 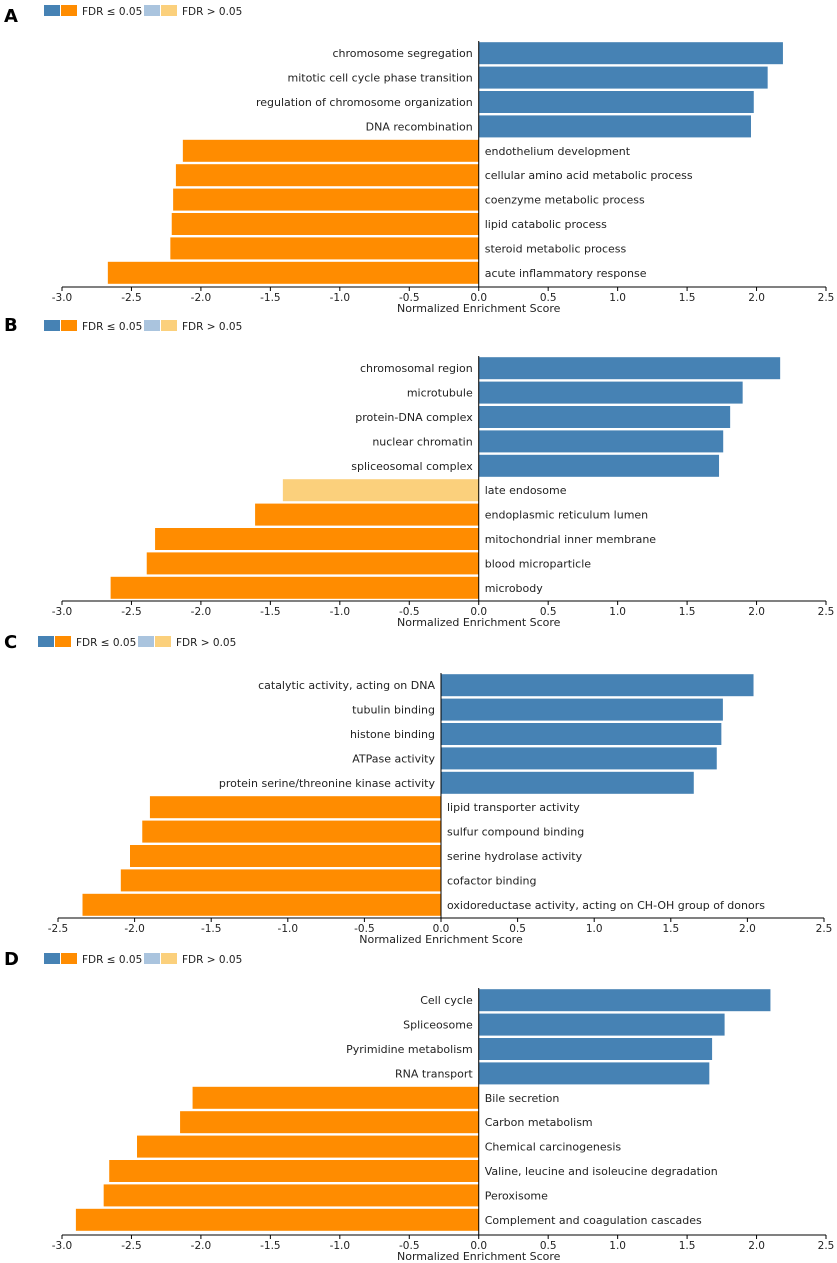 What do you see at coordinates (392, 734) in the screenshot?
I see `bar-label: histone binding` at bounding box center [392, 734].